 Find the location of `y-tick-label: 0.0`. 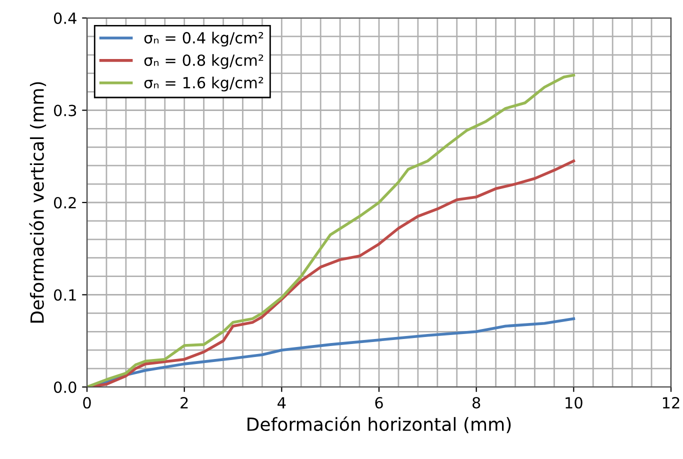

y-tick-label: 0.0 is located at coordinates (65, 387).